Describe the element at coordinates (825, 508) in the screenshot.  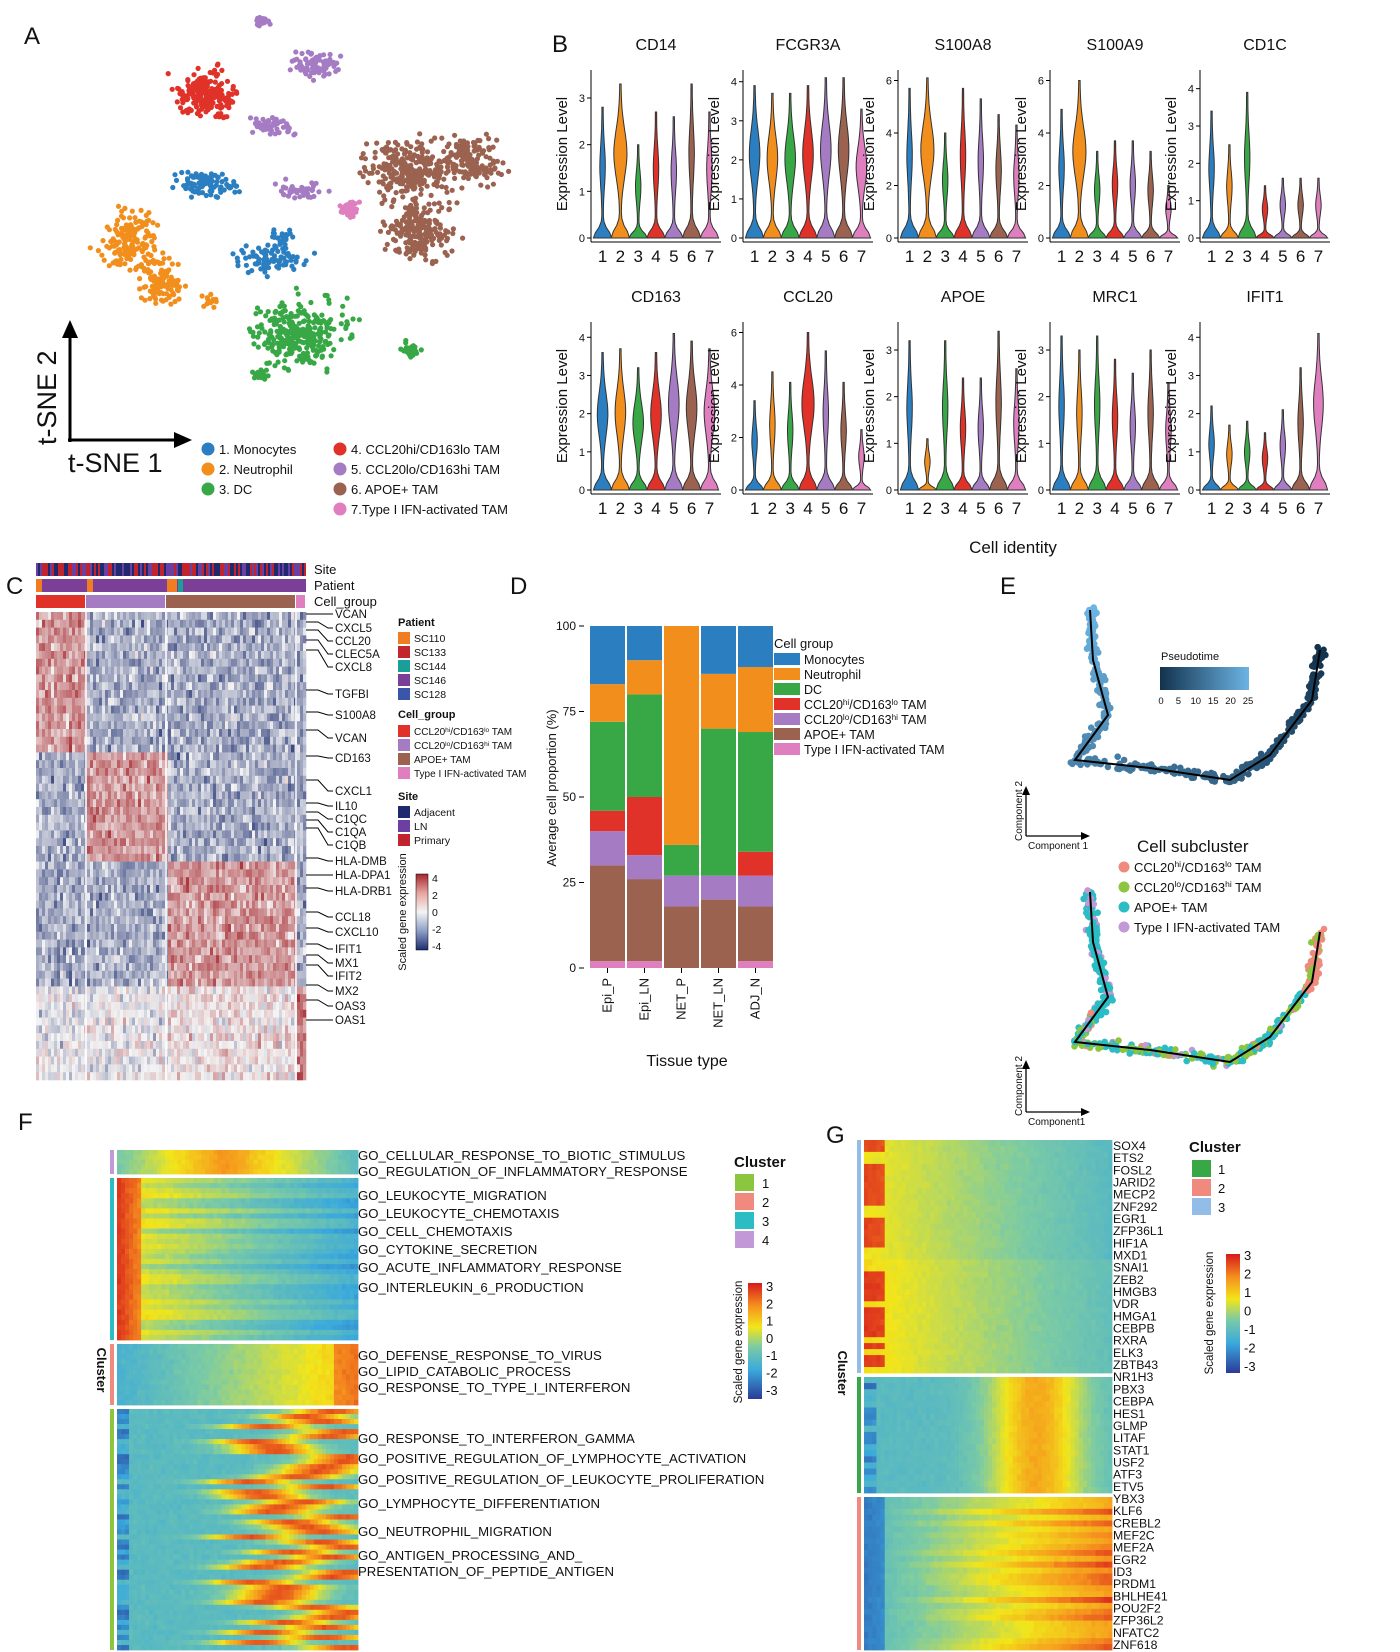
I see `x-tick-label: 5` at that location.